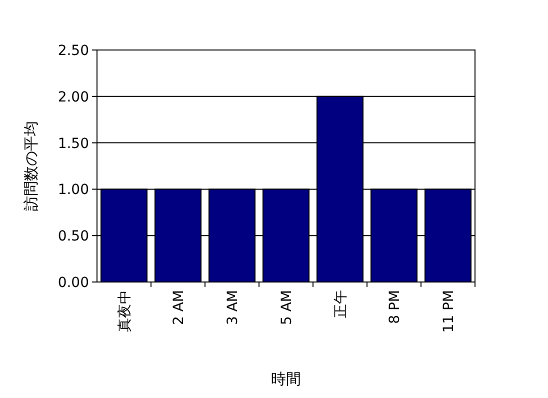  Describe the element at coordinates (73, 190) in the screenshot. I see `y-tick-label: 1.00` at that location.